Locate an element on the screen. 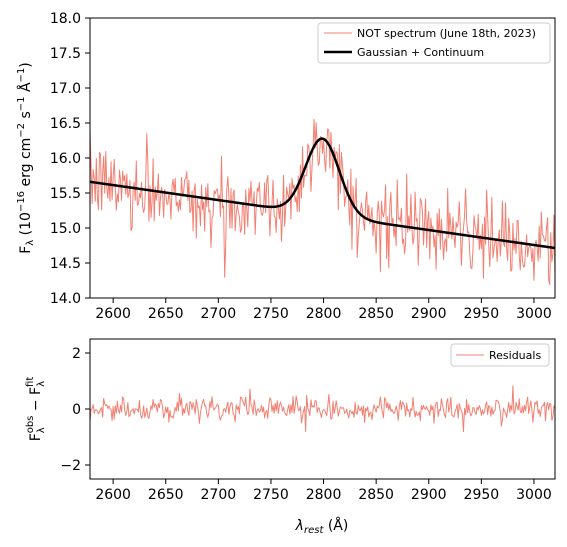  residuals-x-tick-label: 2950 is located at coordinates (482, 495).